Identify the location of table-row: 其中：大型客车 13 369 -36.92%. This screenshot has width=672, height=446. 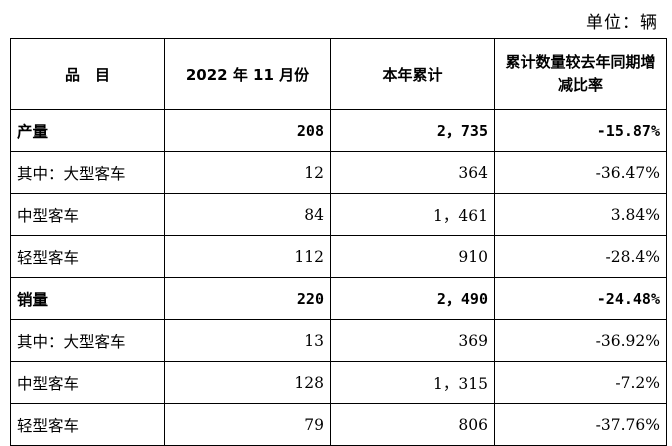
(338, 340).